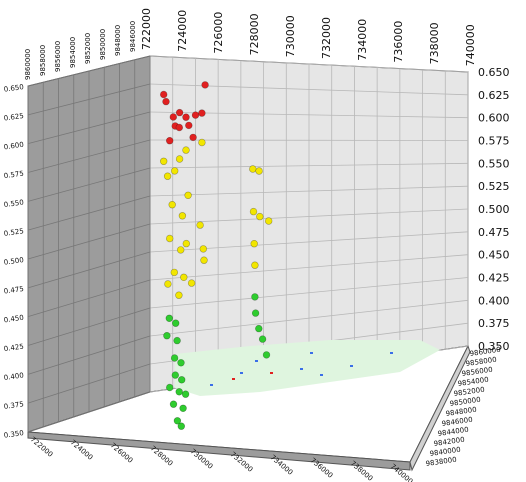  I want to click on z-tick-label-left: 0.525, so click(13, 232).